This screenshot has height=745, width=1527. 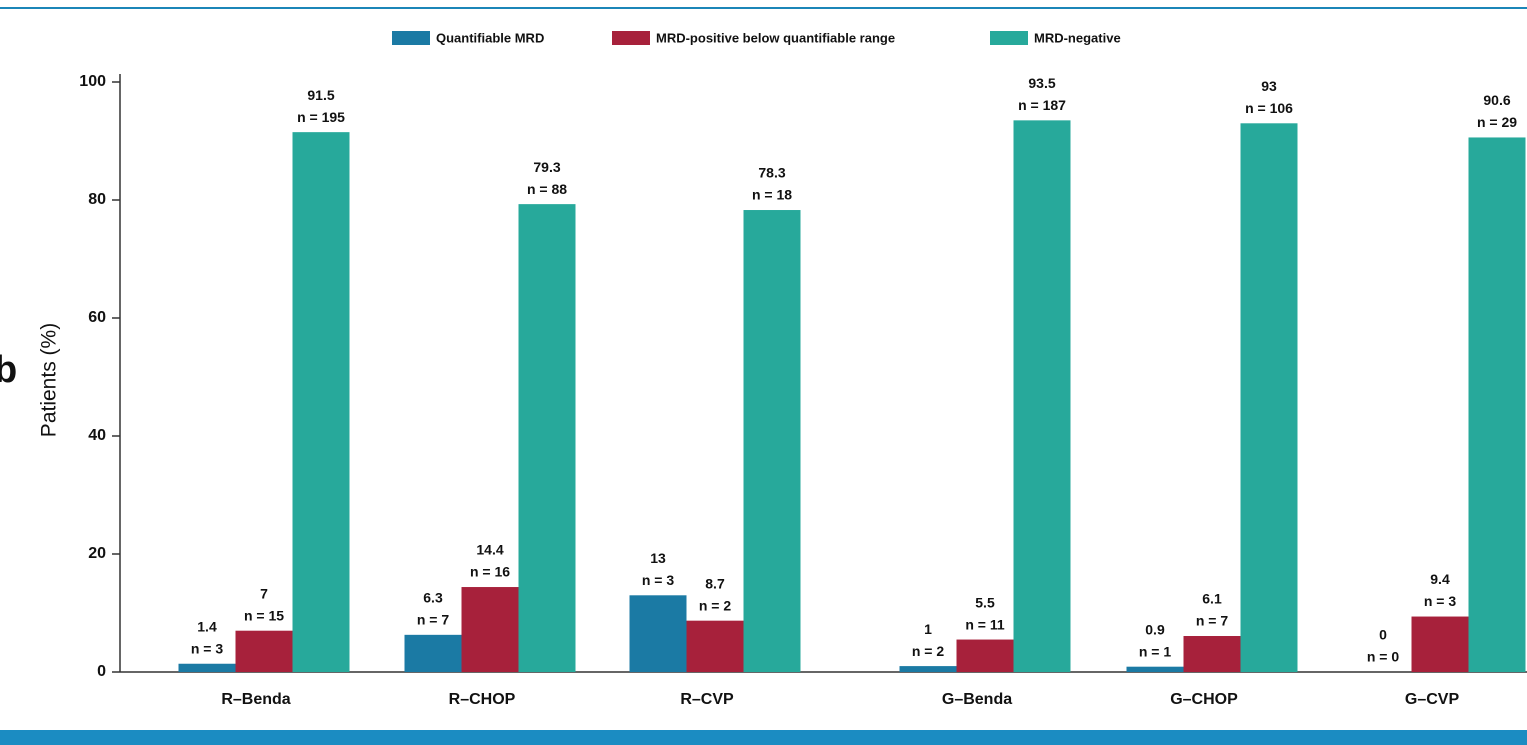 What do you see at coordinates (771, 173) in the screenshot?
I see `value-label: 78.3` at bounding box center [771, 173].